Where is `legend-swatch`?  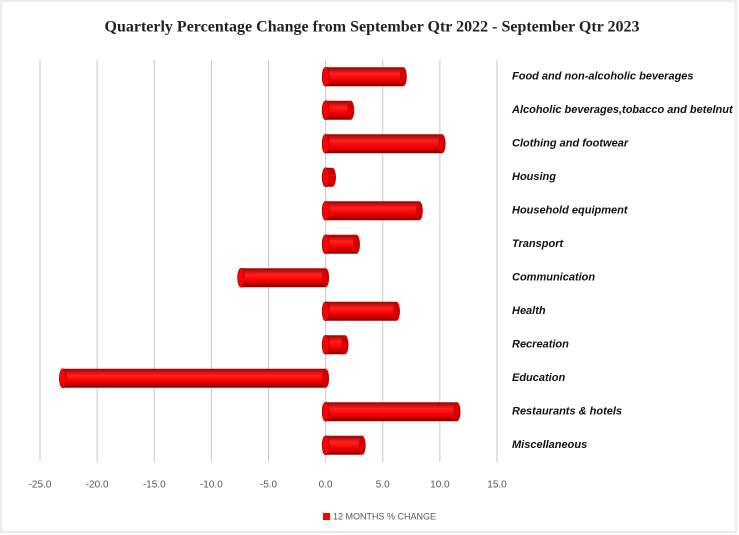 legend-swatch is located at coordinates (326, 516).